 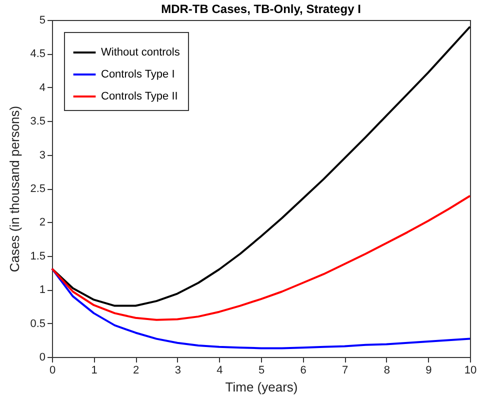 I want to click on x-tick-label: 10, so click(x=470, y=370).